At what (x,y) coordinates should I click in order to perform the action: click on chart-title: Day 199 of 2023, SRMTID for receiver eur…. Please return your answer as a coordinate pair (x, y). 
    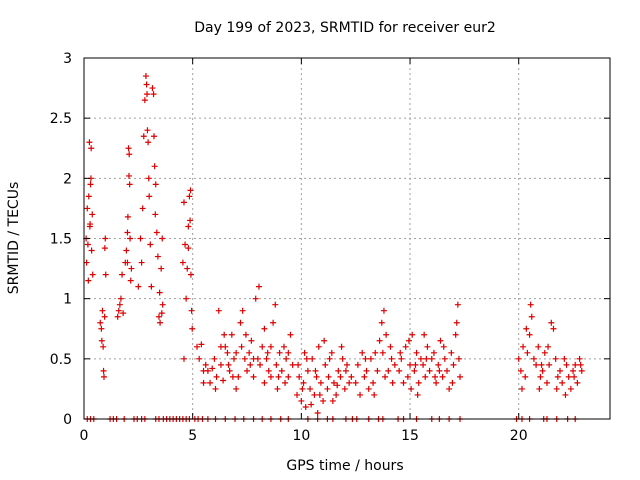
    Looking at the image, I should click on (345, 28).